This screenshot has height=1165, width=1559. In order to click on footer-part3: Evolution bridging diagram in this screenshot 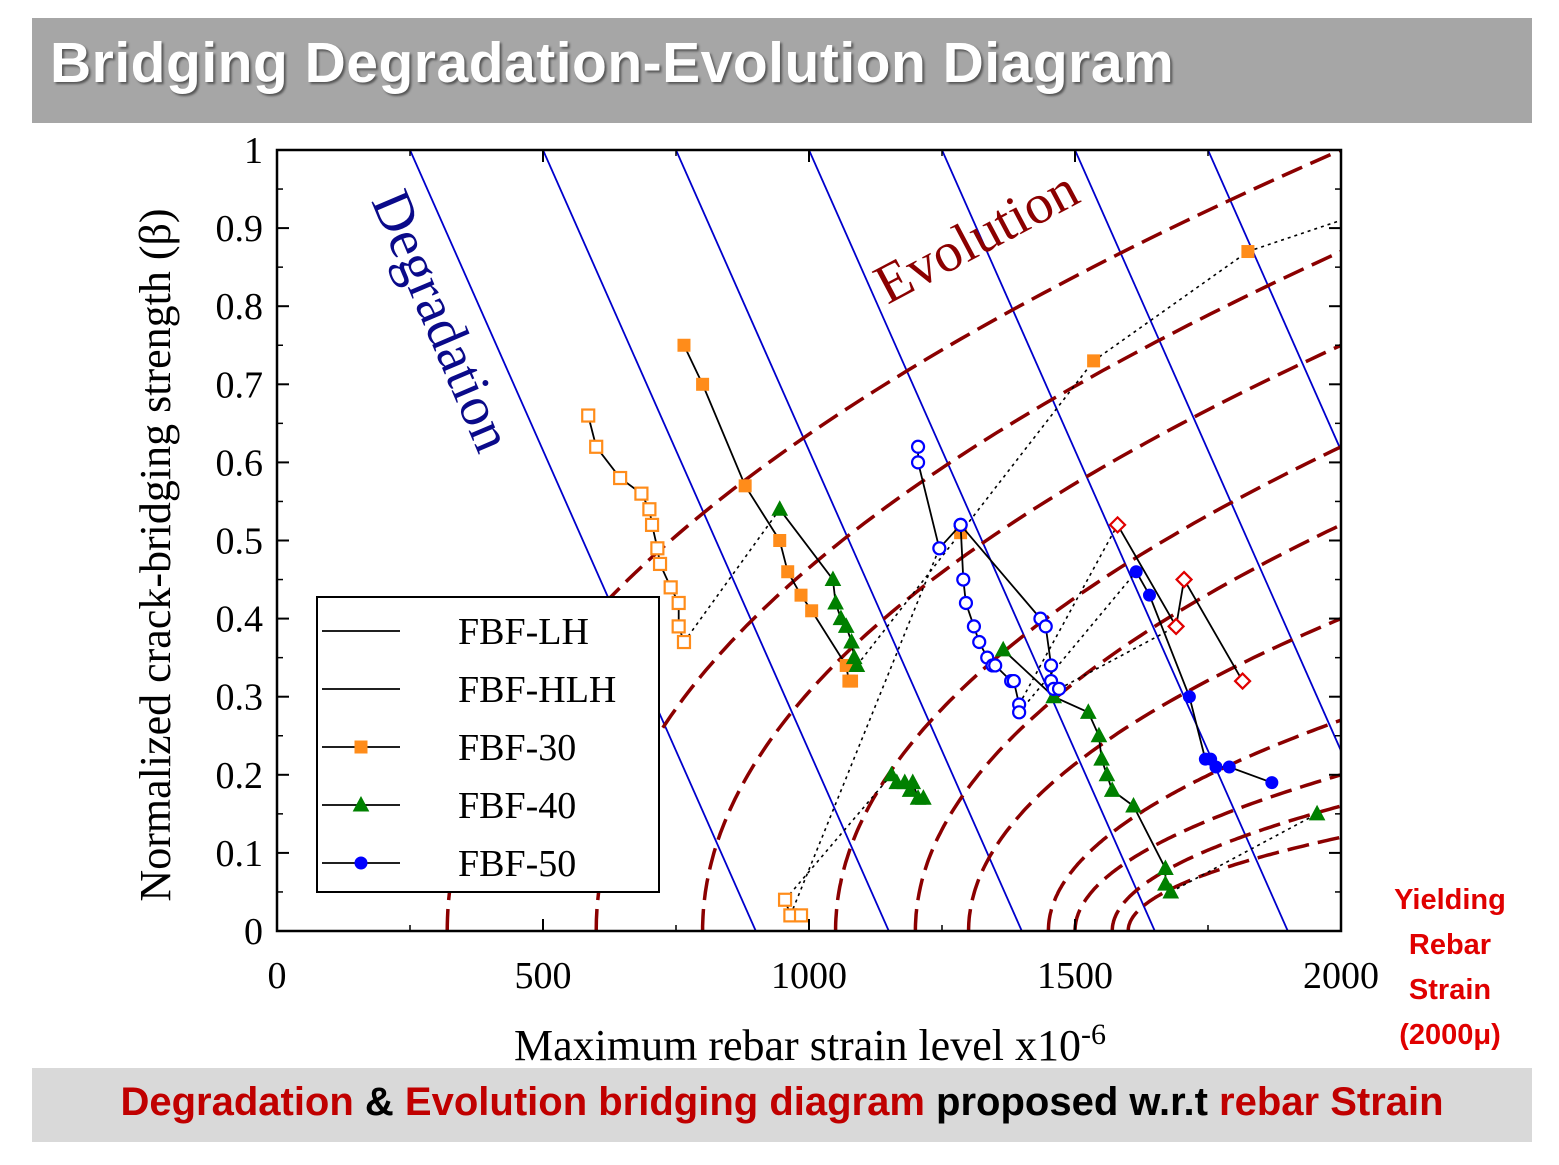, I will do `click(664, 1102)`.